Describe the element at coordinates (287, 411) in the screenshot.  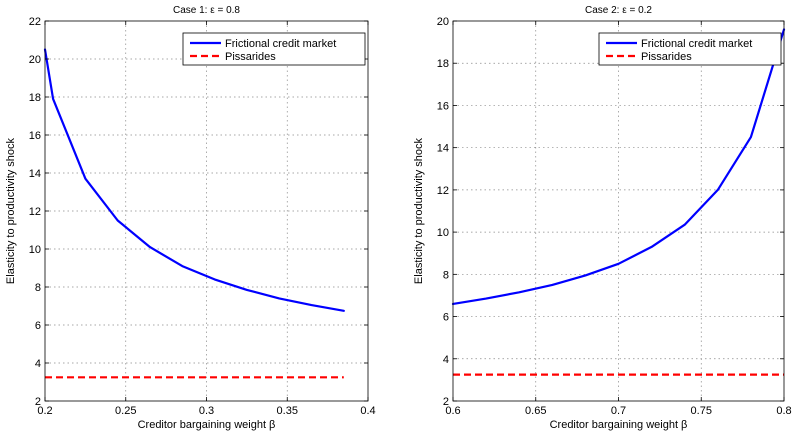
I see `x-tick-label: 0.35` at that location.